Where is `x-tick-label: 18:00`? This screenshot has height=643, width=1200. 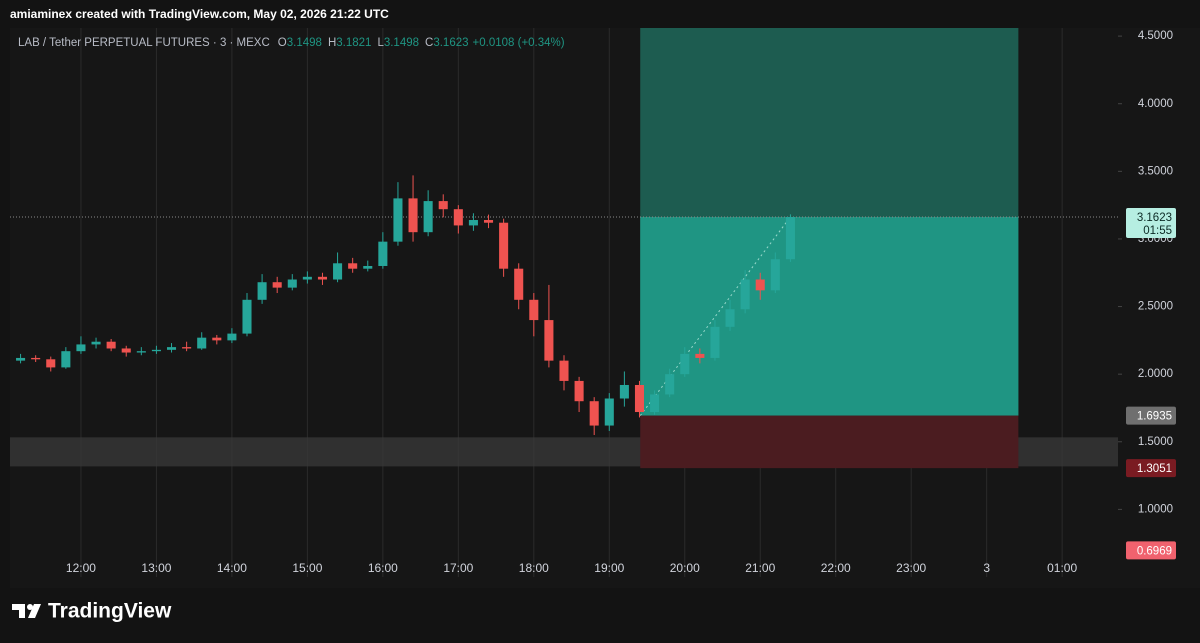 x-tick-label: 18:00 is located at coordinates (534, 568).